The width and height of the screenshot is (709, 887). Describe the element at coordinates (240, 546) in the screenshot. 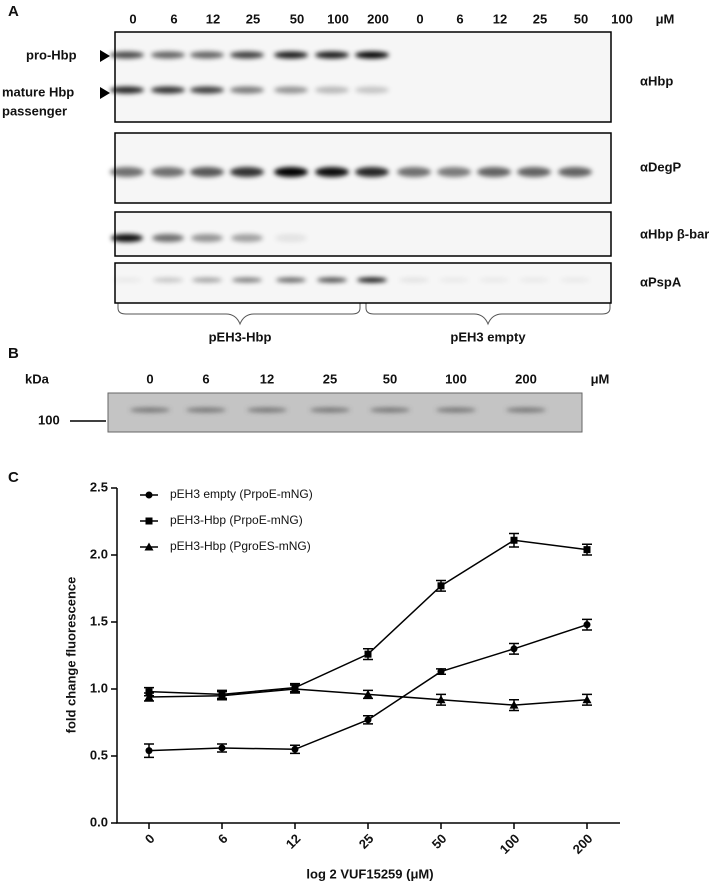

I see `legend-entry: pEH3-Hbp (PgroES-mNG)` at that location.